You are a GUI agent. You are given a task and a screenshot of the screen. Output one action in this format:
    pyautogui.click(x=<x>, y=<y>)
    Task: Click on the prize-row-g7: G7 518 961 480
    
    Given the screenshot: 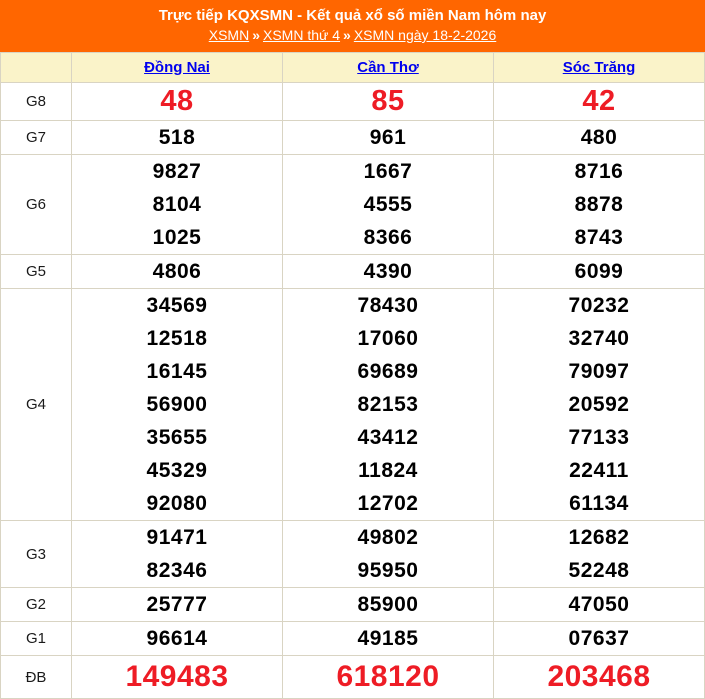 What is the action you would take?
    pyautogui.click(x=352, y=137)
    